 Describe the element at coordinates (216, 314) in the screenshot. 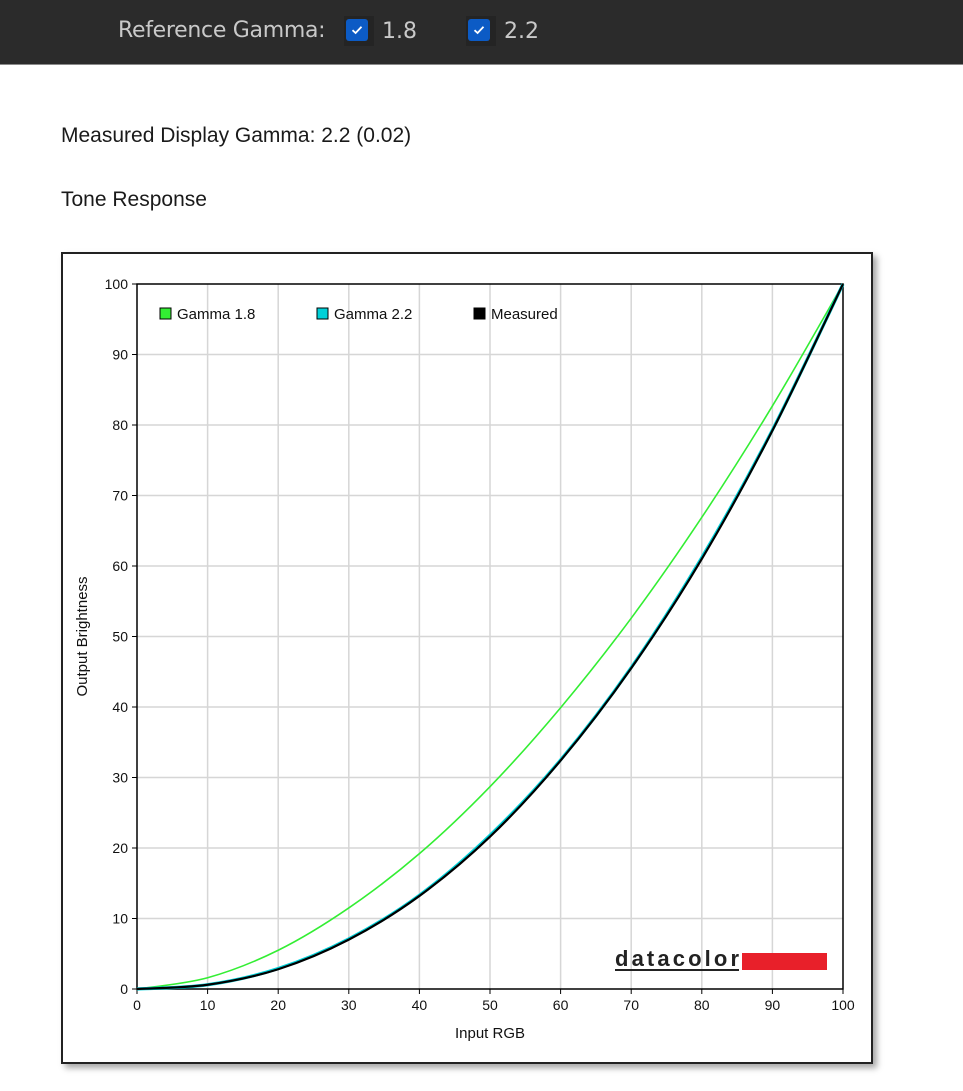

I see `legend-label-gamma-1-8: Gamma 1.8` at that location.